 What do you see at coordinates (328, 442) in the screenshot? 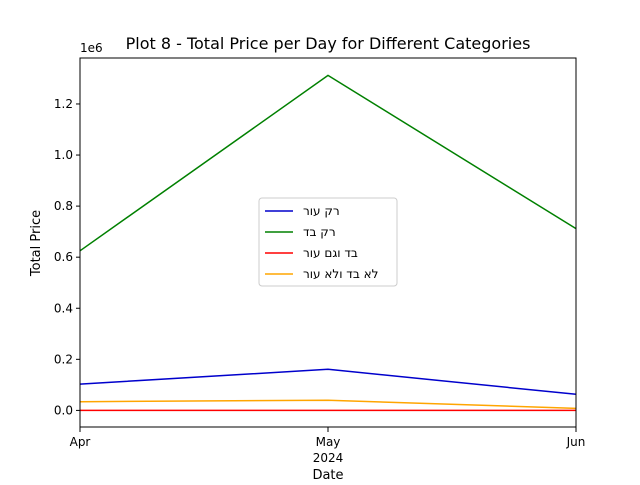
I see `x-tick-label: May` at bounding box center [328, 442].